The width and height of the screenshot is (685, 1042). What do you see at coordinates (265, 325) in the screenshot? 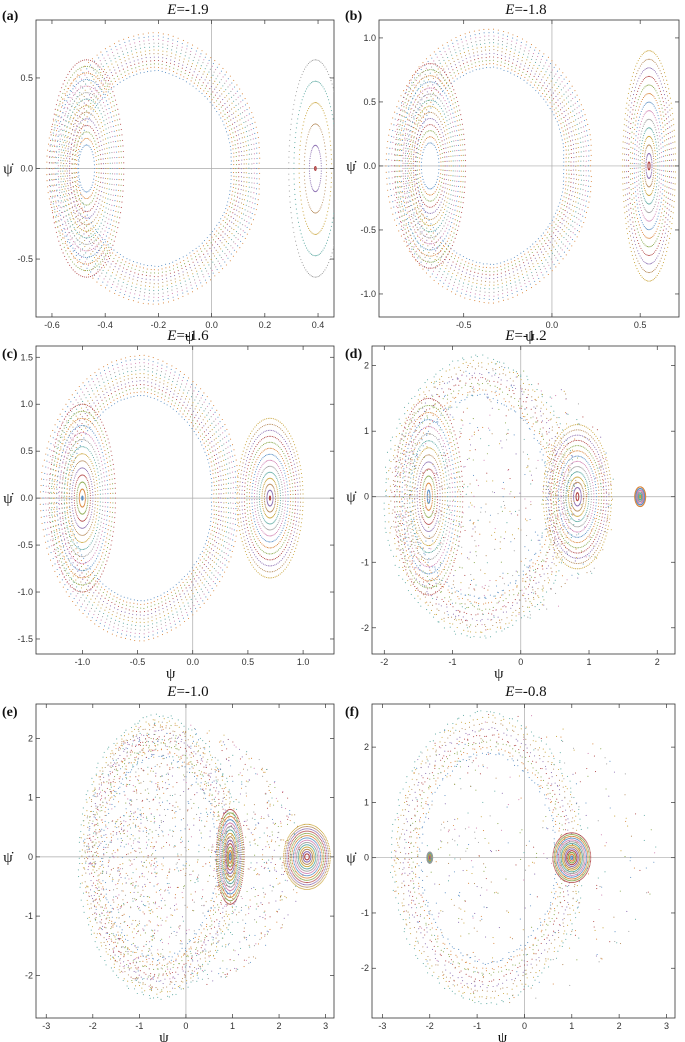
I see `x-tick-label: 0.2` at bounding box center [265, 325].